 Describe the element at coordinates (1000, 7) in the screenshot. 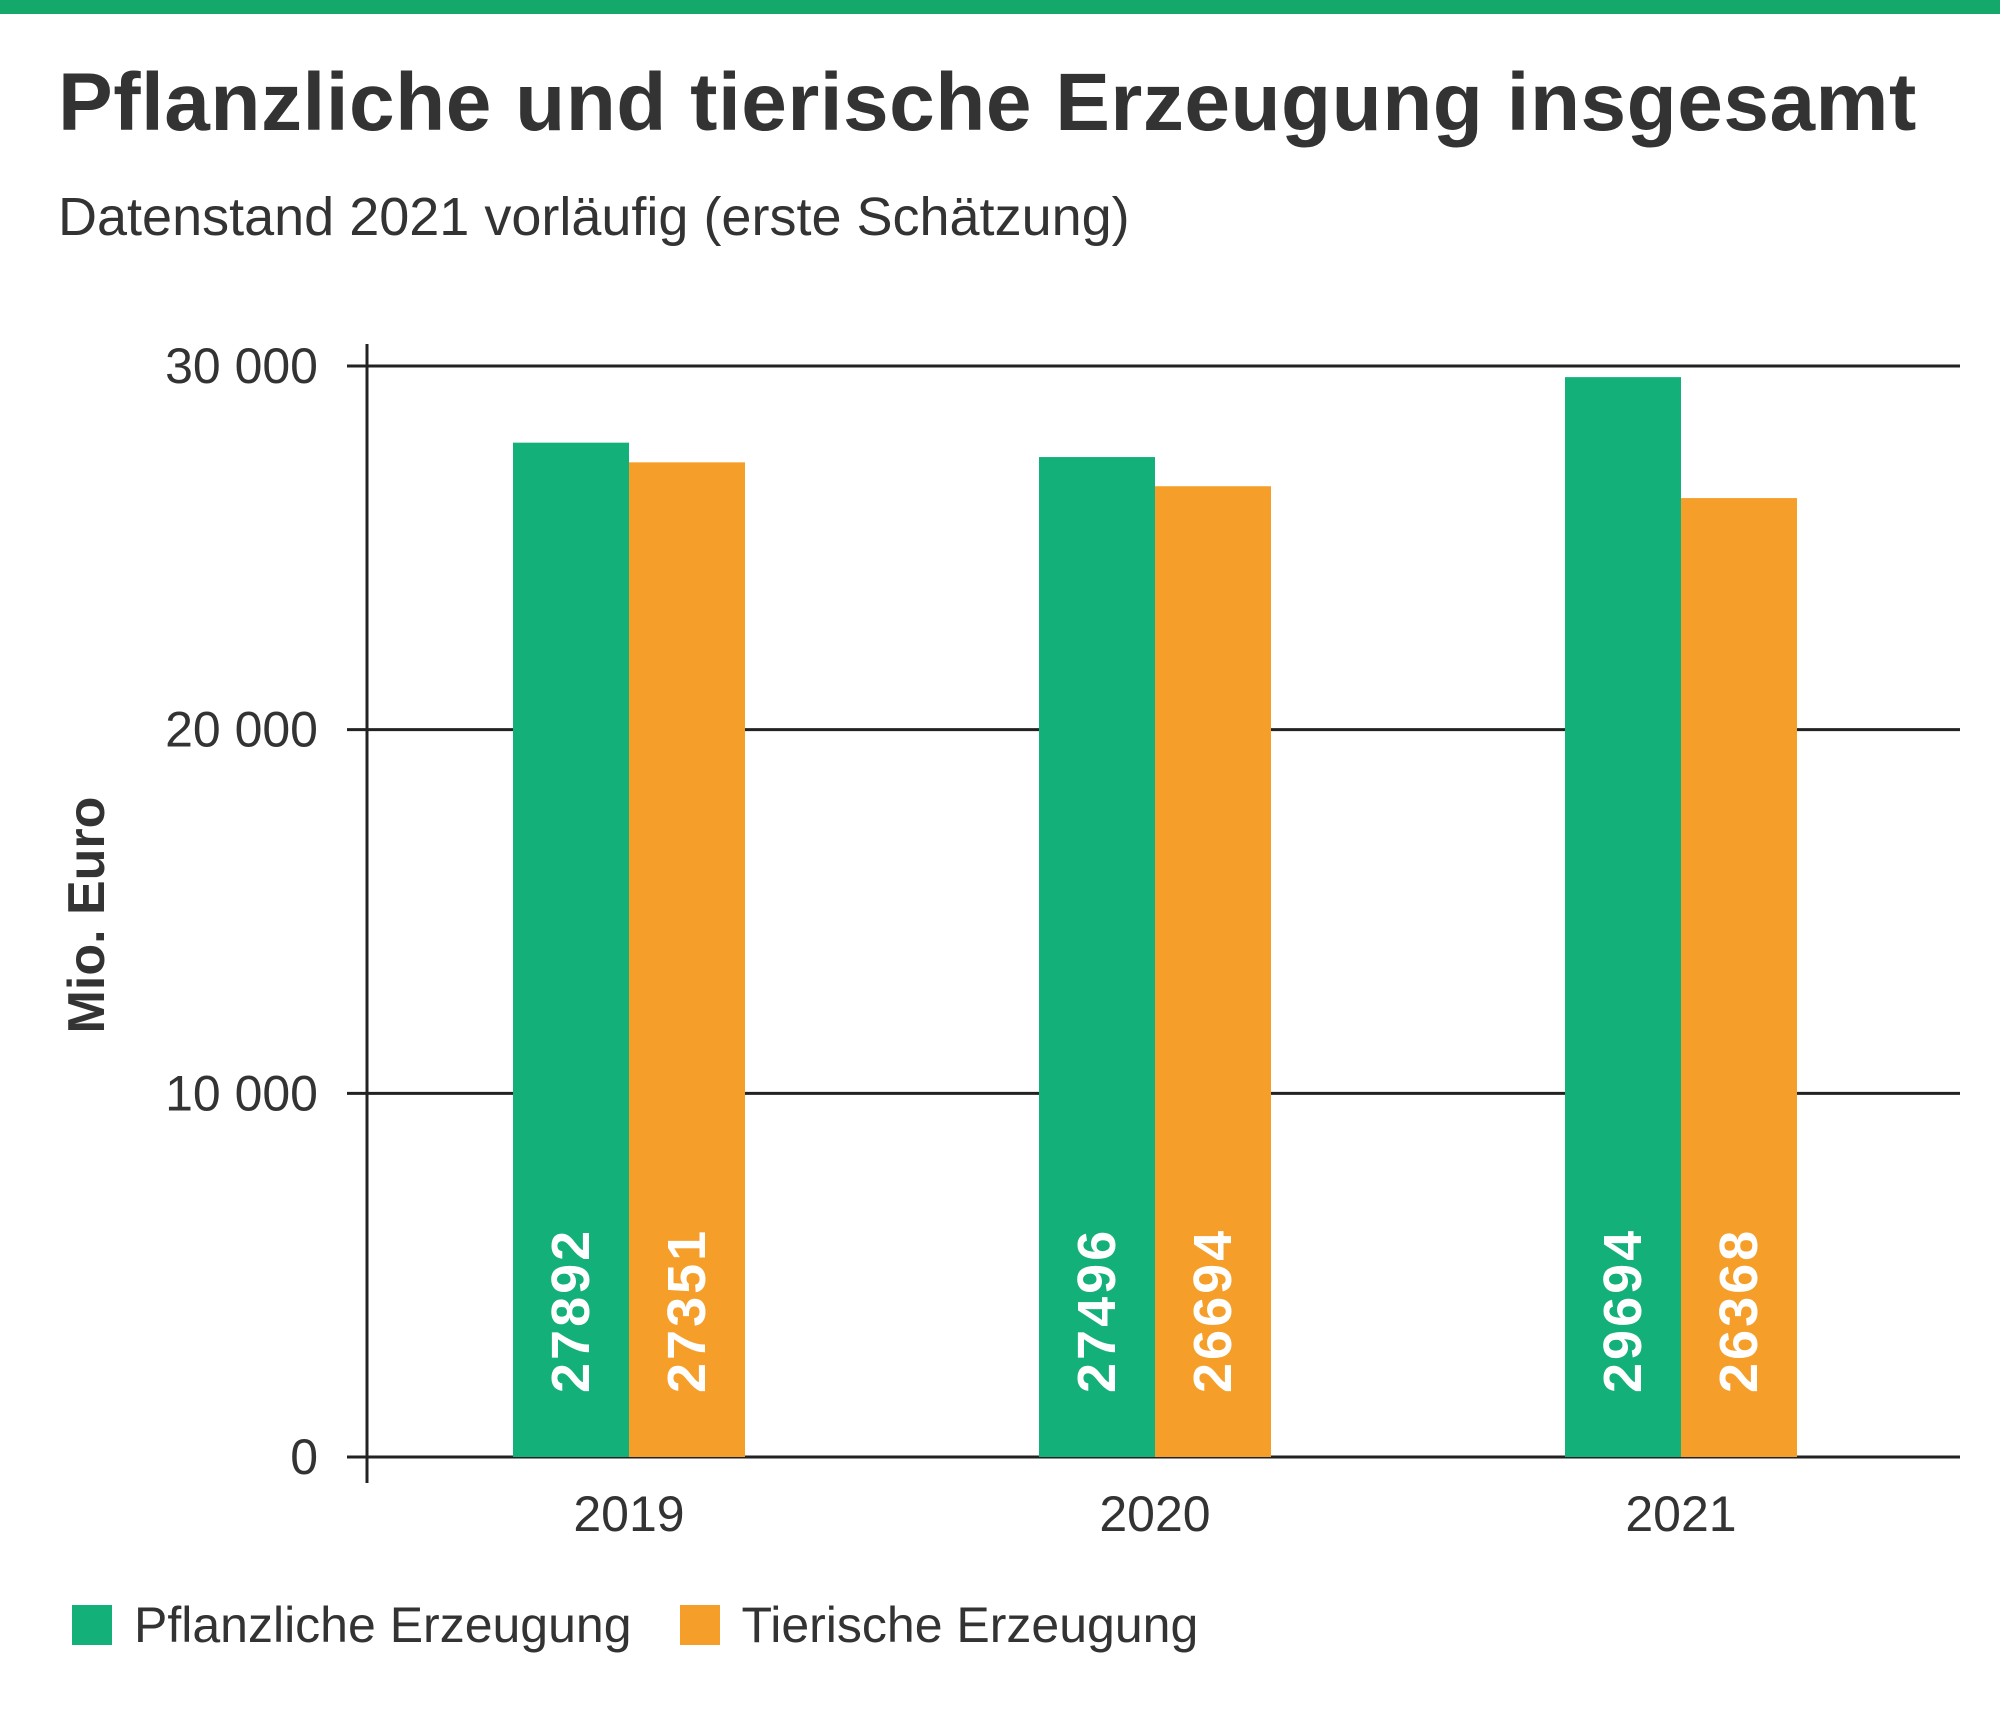

I see `top-accent-bar` at that location.